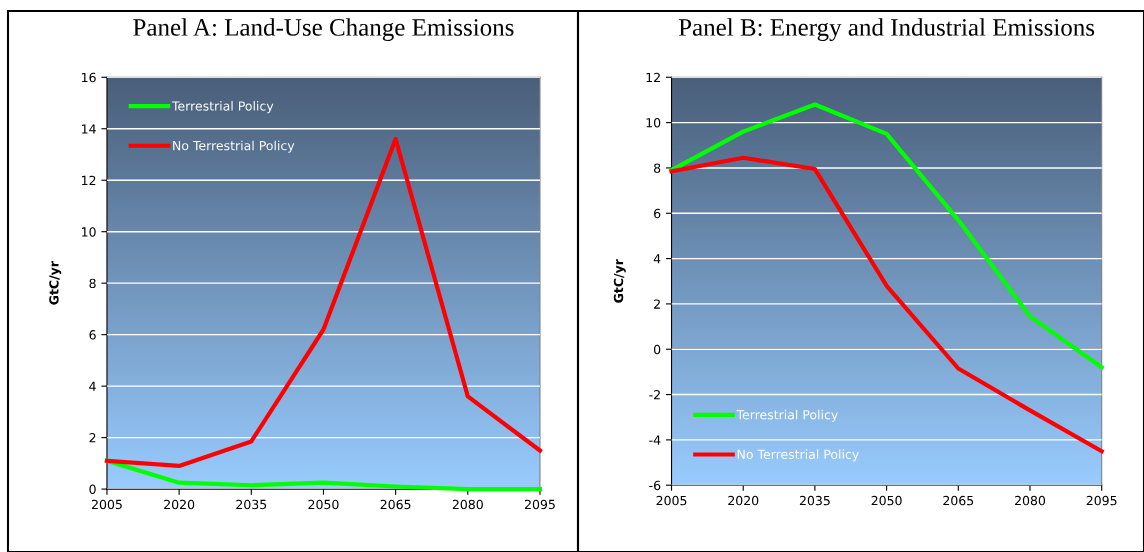  I want to click on y-tick-label: -2, so click(654, 395).